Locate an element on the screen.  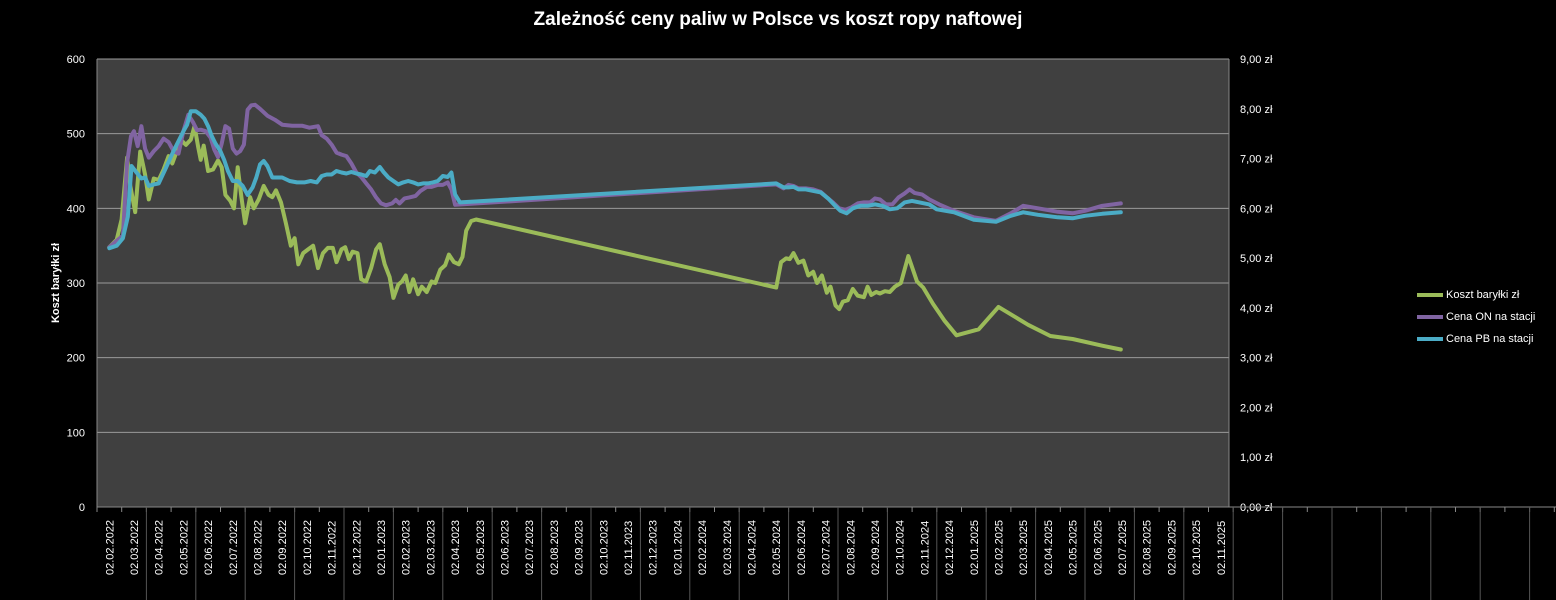
y-tick-label-right: 9,00 zł is located at coordinates (1256, 60).